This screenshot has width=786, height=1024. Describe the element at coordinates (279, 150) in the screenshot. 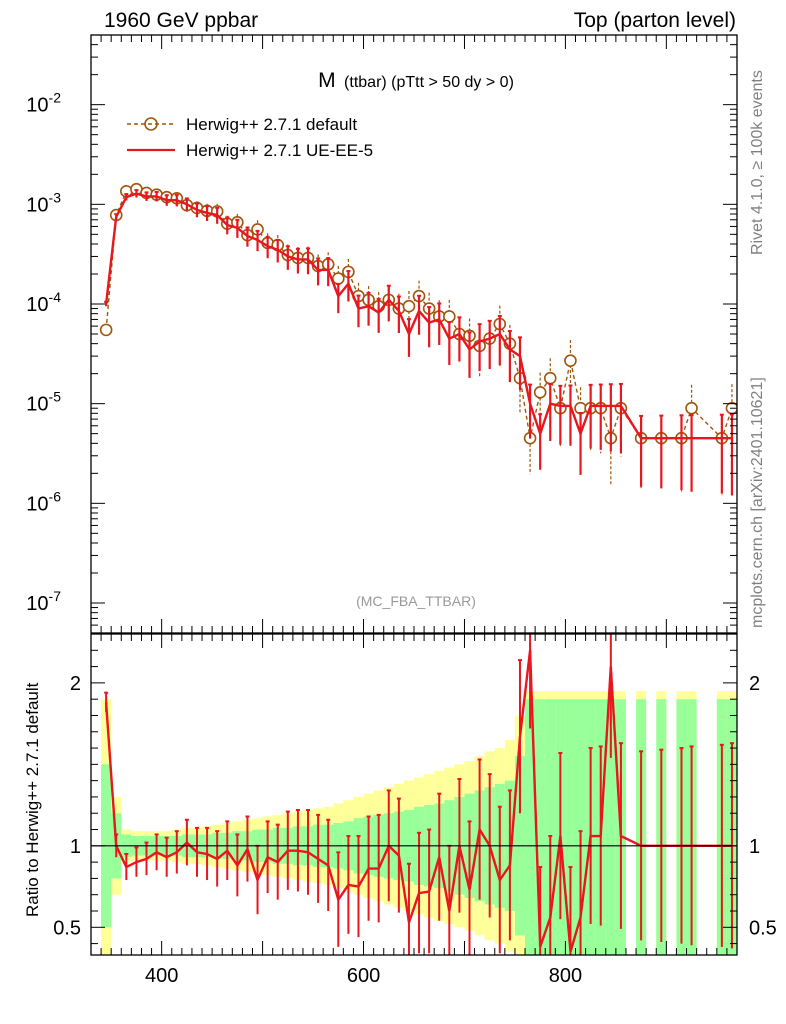

I see `legend-ue-label: Herwig++ 2.7.1 UE-EE-5` at that location.